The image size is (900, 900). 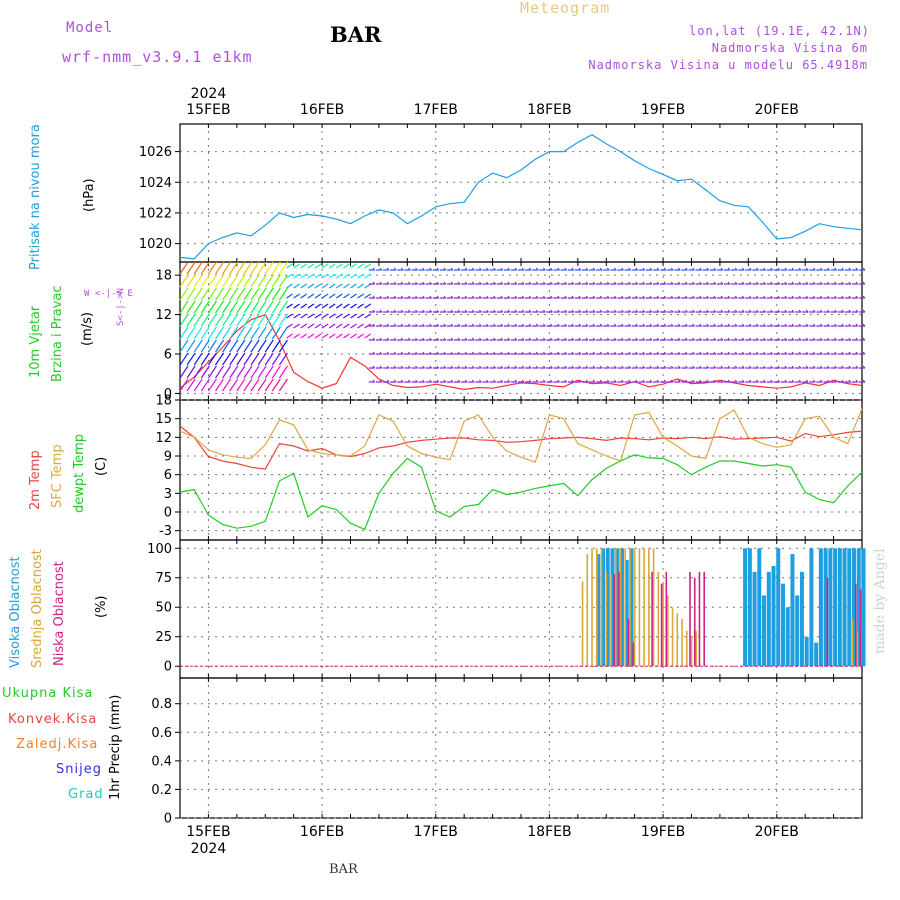 What do you see at coordinates (356, 34) in the screenshot?
I see `station-title: BAR` at bounding box center [356, 34].